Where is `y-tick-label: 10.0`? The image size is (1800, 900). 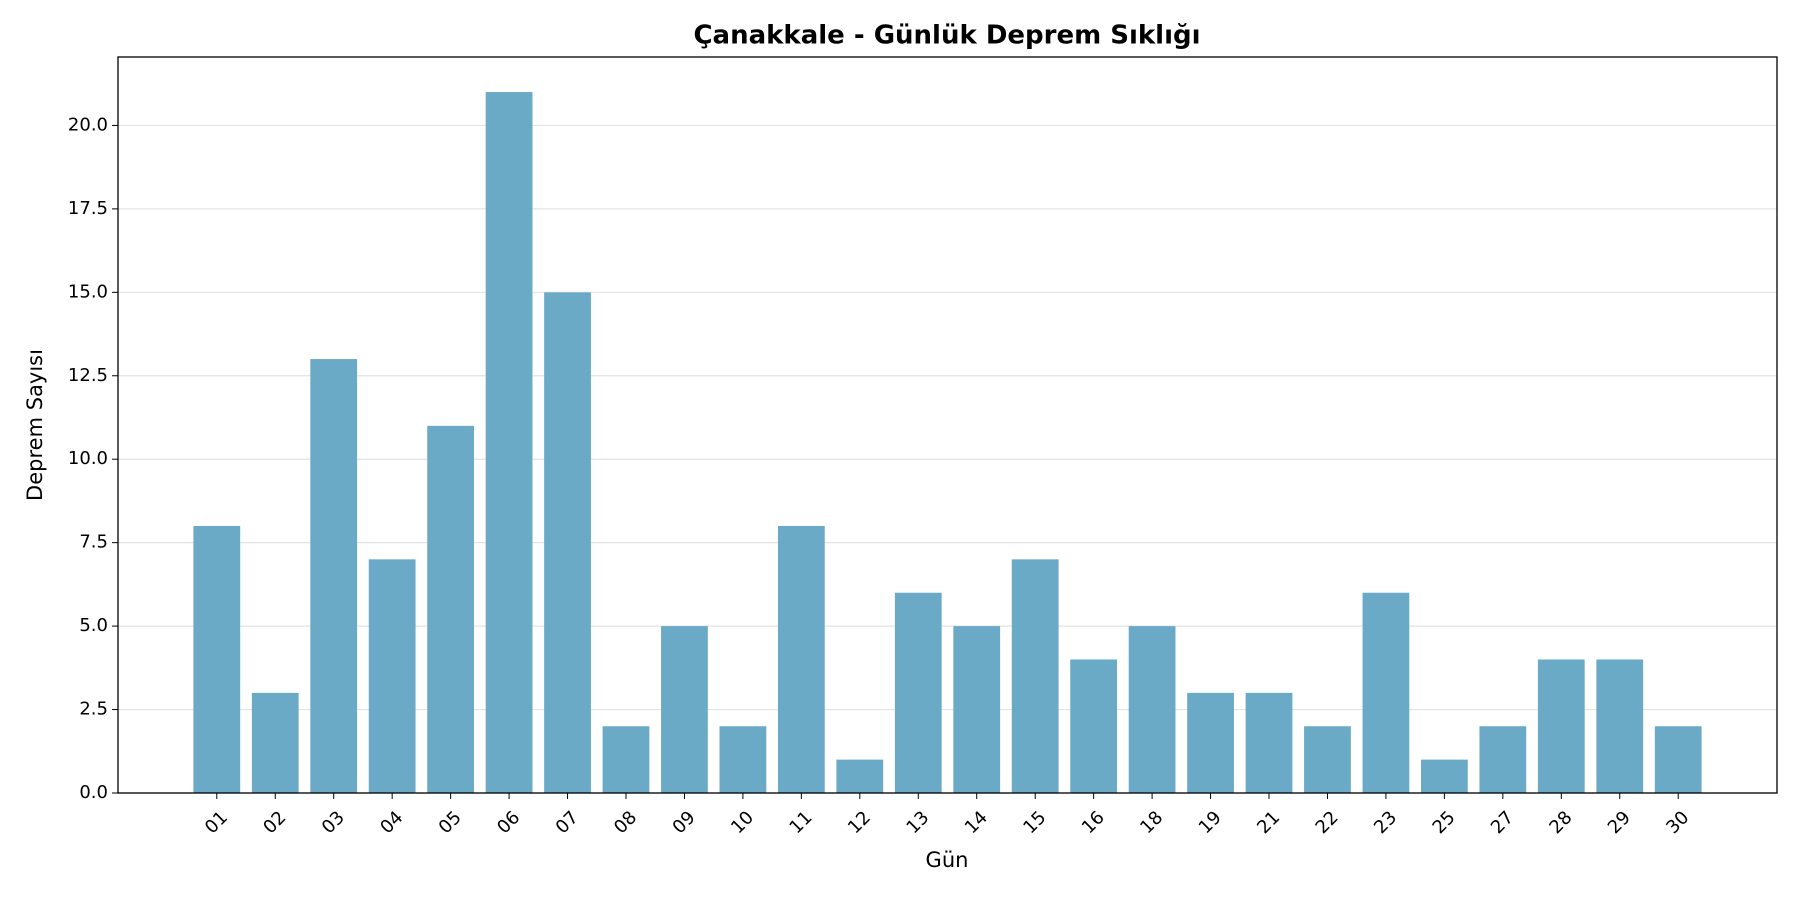 y-tick-label: 10.0 is located at coordinates (88, 458).